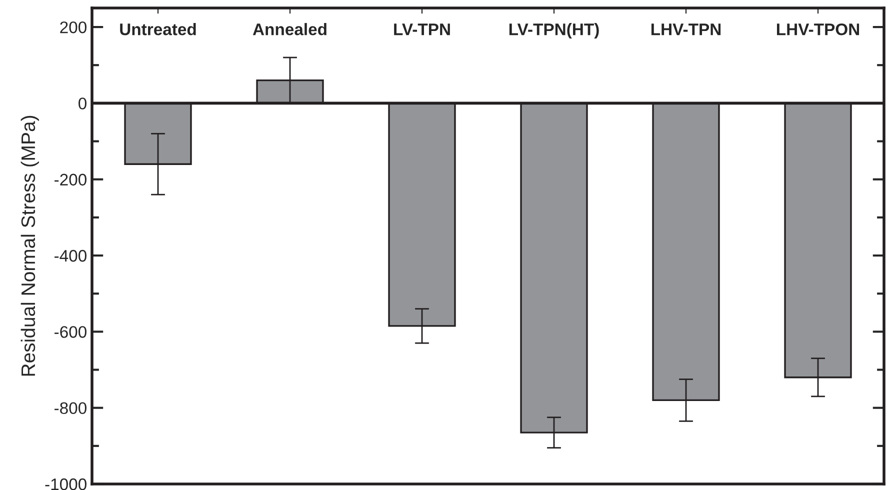 The image size is (892, 490). What do you see at coordinates (82, 104) in the screenshot?
I see `y-tick-label: 0` at bounding box center [82, 104].